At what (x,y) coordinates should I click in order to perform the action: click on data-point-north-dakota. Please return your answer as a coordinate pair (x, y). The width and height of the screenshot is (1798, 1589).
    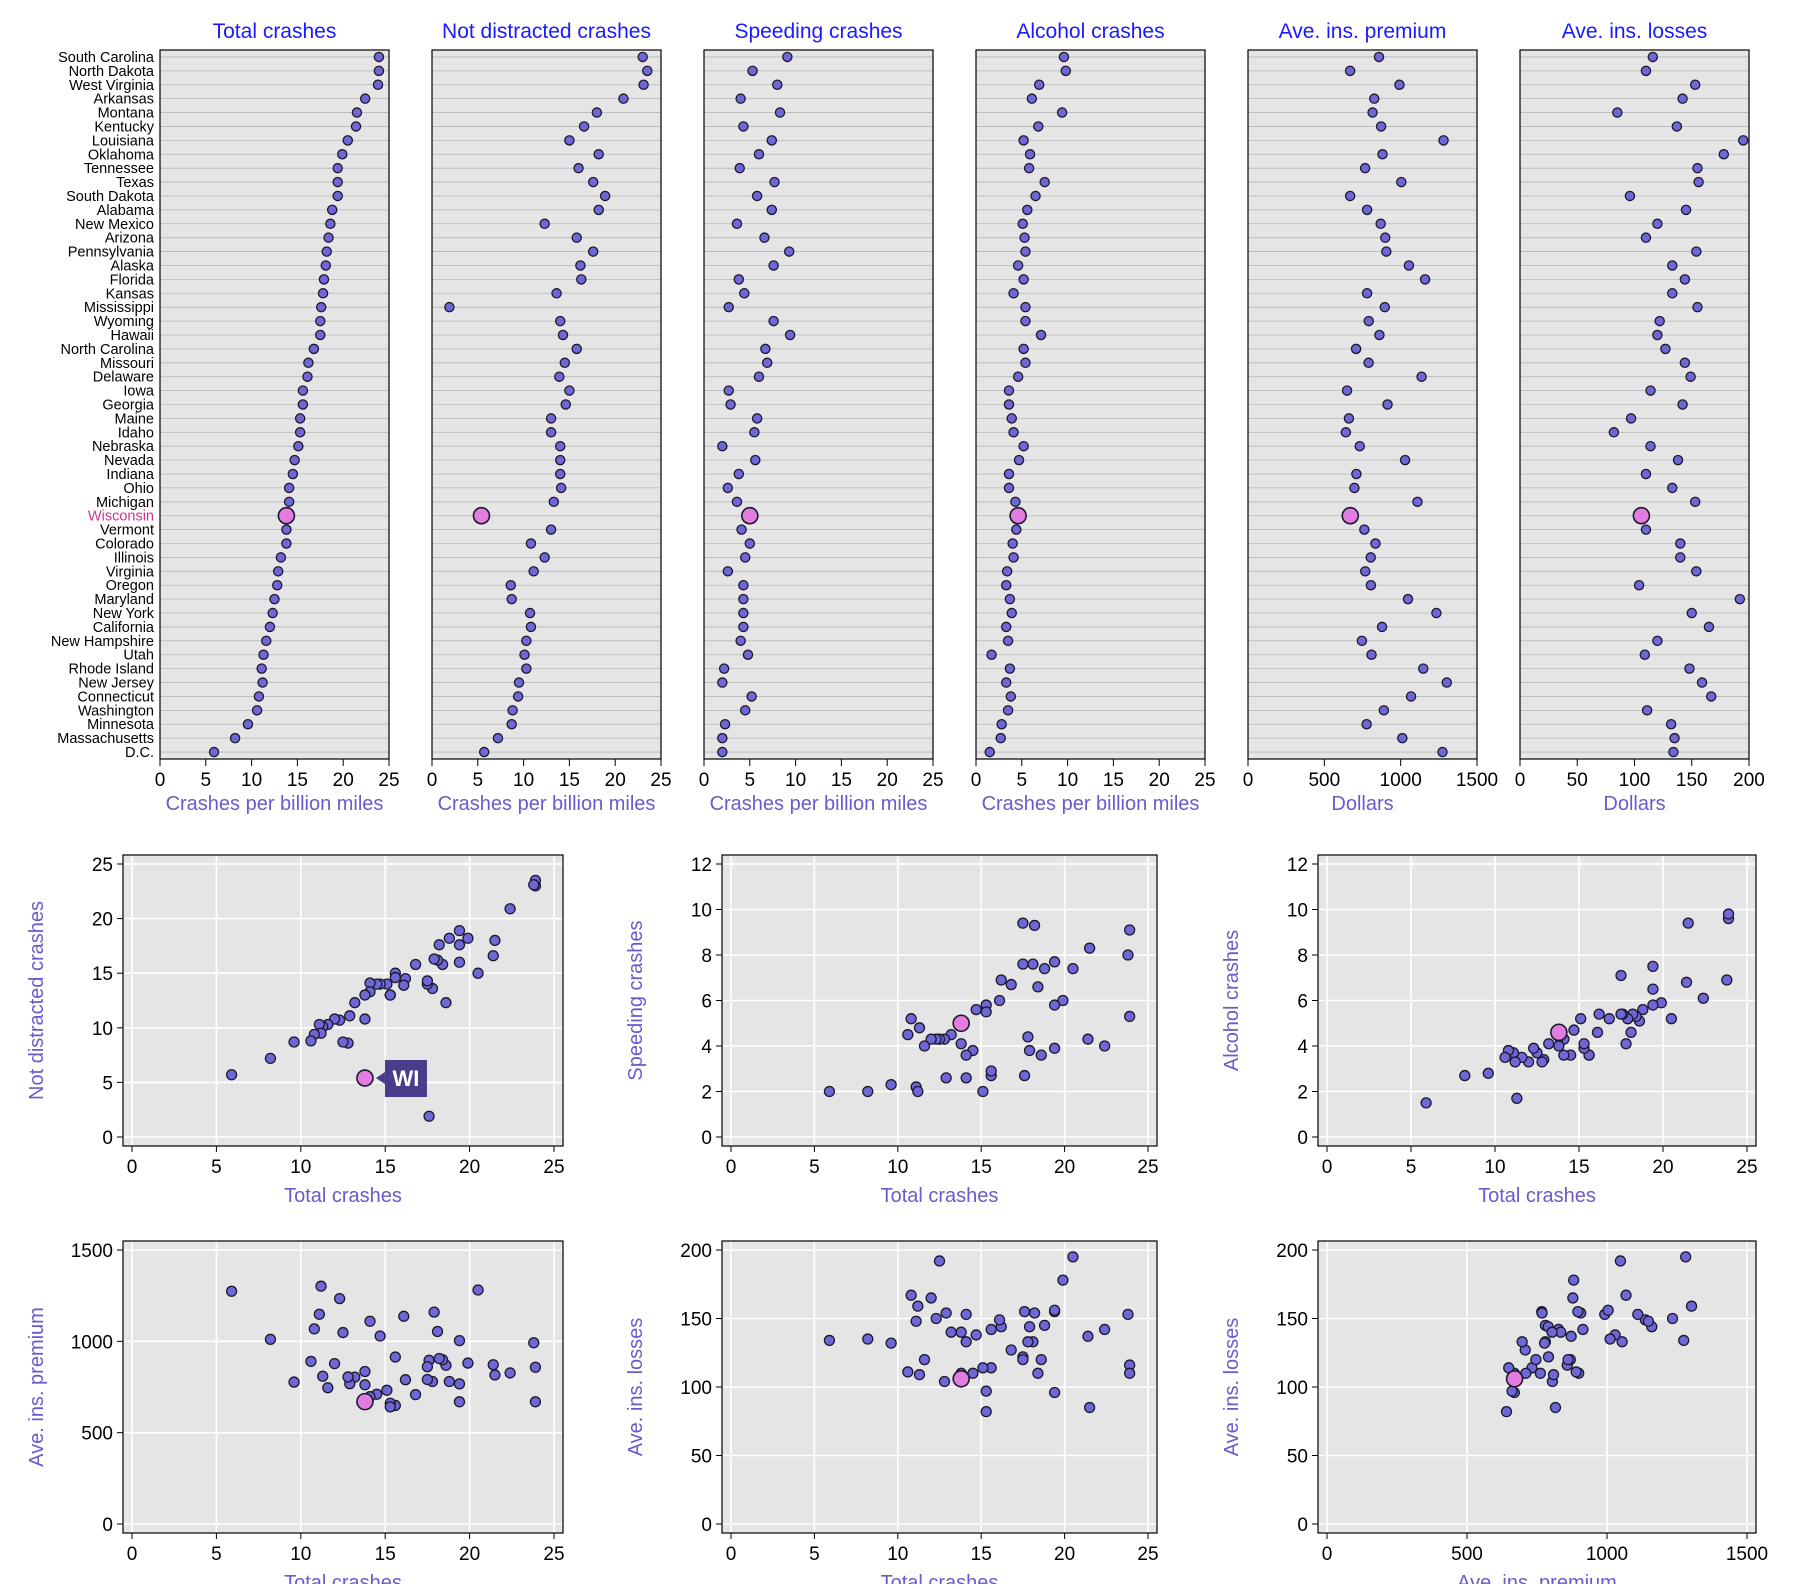
    Looking at the image, I should click on (1130, 1016).